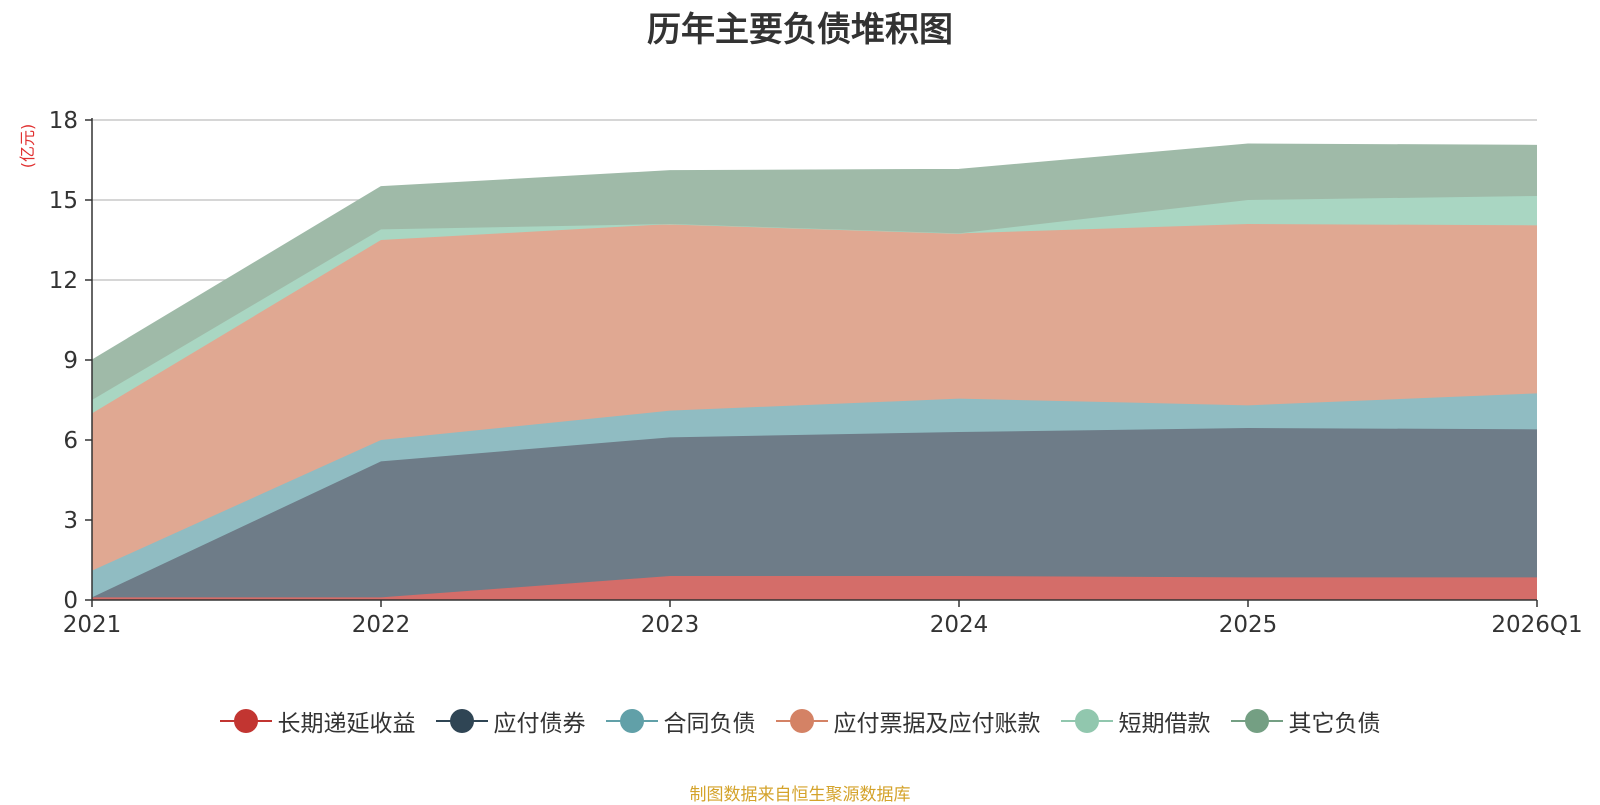 The image size is (1600, 805). What do you see at coordinates (670, 625) in the screenshot?
I see `x-tick-label-2: 2023` at bounding box center [670, 625].